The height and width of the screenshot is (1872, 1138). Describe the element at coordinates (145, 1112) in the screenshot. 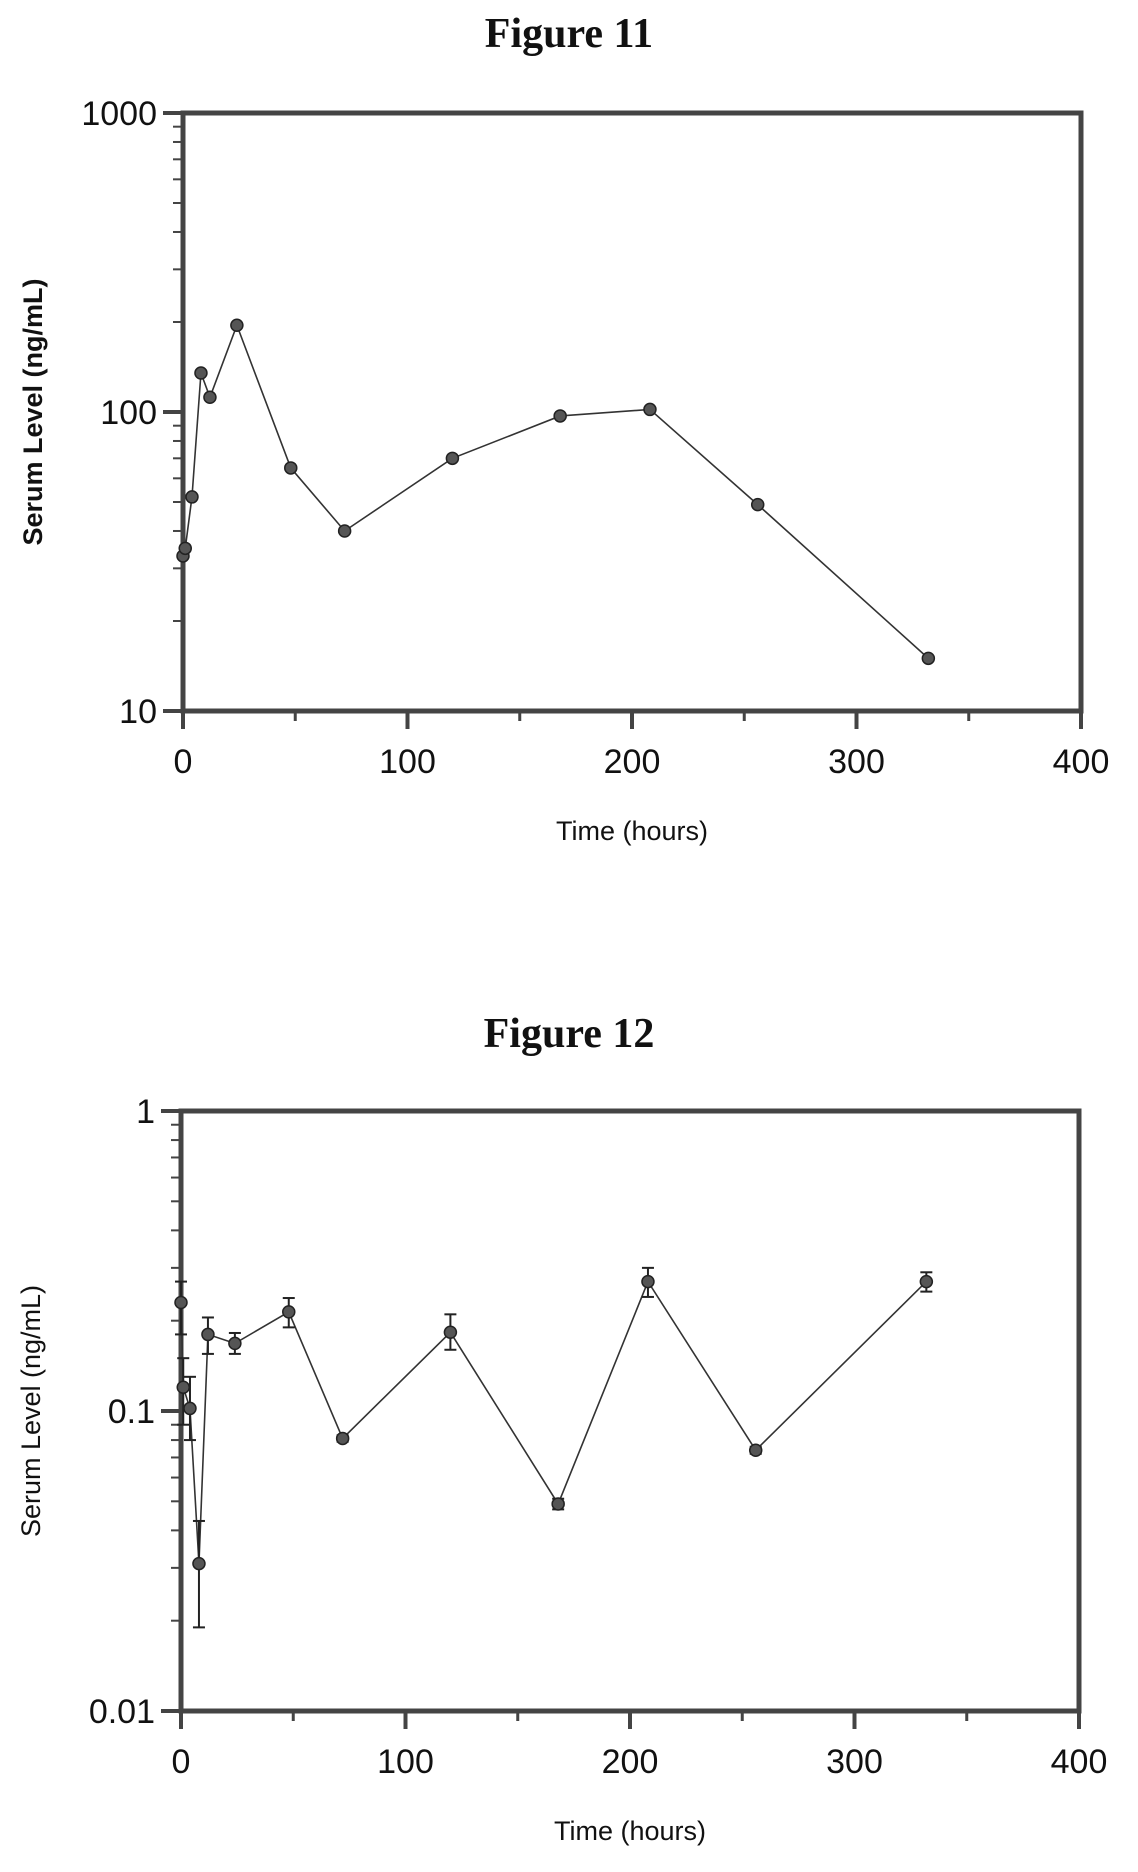

I see `y-tick-label: 1` at that location.